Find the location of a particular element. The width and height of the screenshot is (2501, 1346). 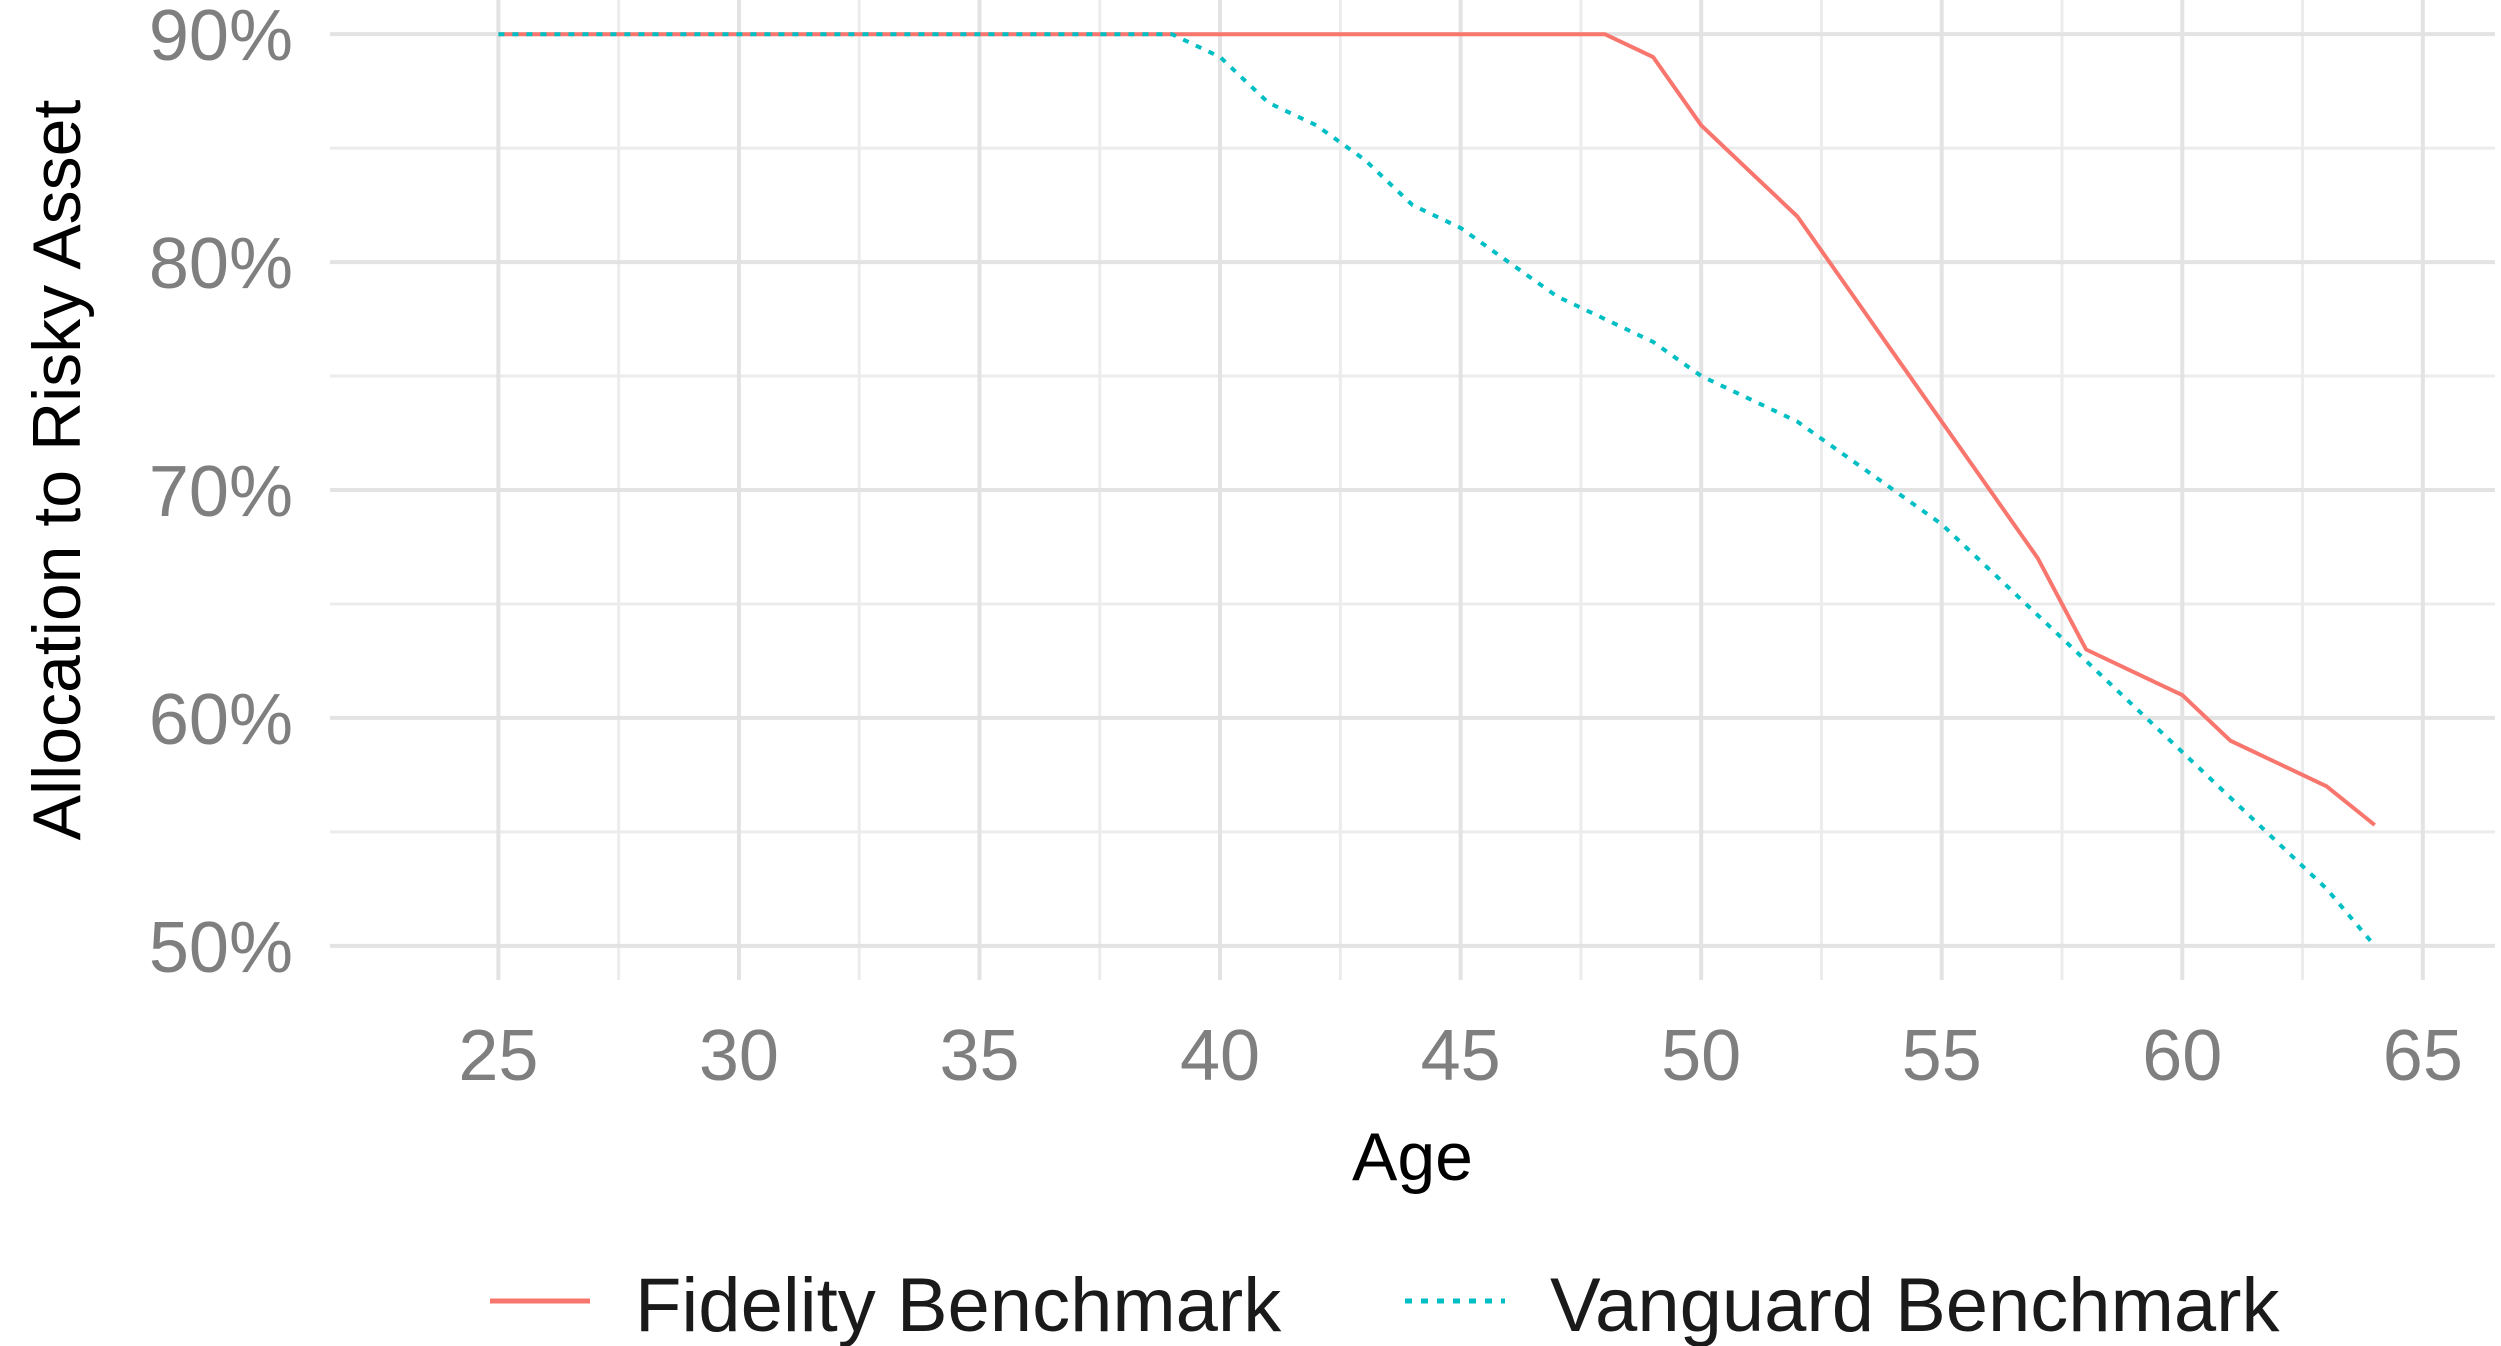

legend: Fidelity Benchmark Vanguard Benchmark is located at coordinates (1385, 1304).